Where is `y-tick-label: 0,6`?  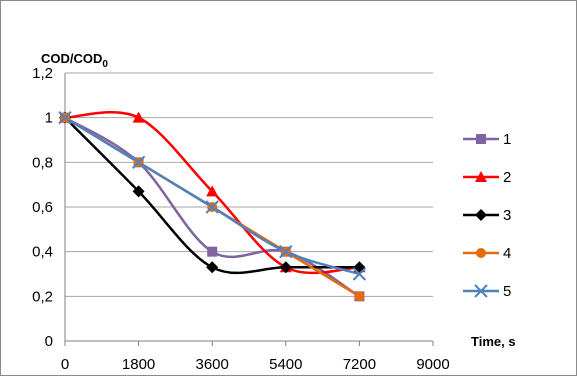 y-tick-label: 0,6 is located at coordinates (42, 207).